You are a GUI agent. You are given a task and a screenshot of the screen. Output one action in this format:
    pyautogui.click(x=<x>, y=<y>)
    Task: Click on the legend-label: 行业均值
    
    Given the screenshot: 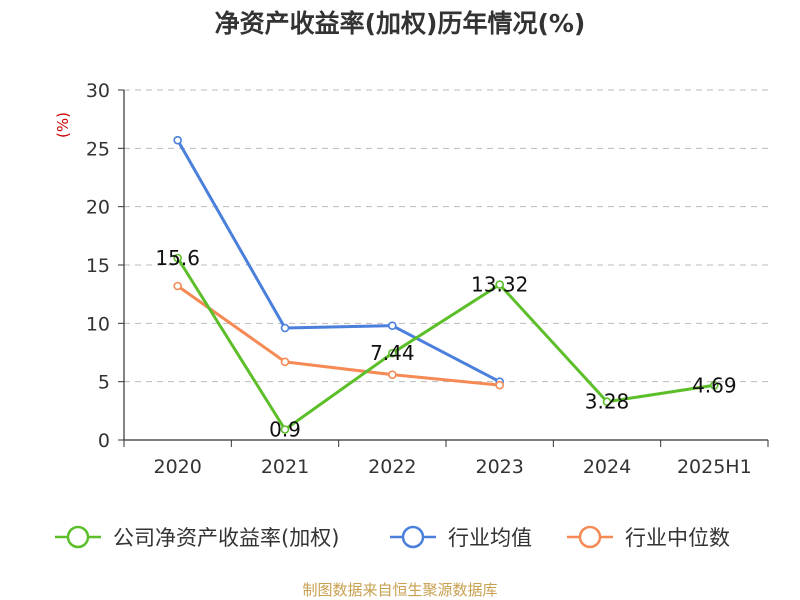 What is the action you would take?
    pyautogui.click(x=490, y=538)
    